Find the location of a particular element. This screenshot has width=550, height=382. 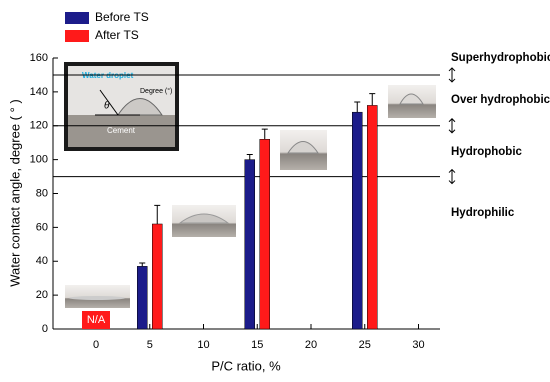

y-tick-label: 160 is located at coordinates (39, 58).